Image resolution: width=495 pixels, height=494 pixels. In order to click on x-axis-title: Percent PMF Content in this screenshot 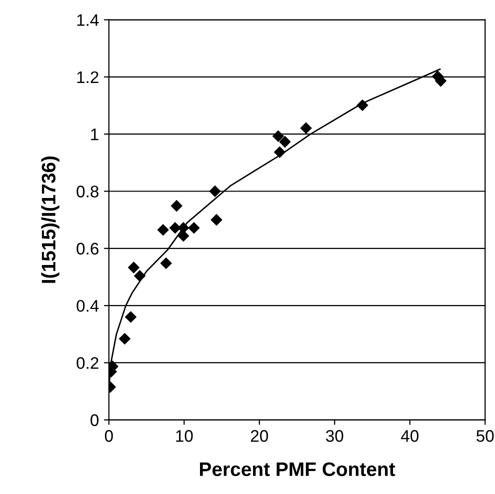, I will do `click(298, 469)`.